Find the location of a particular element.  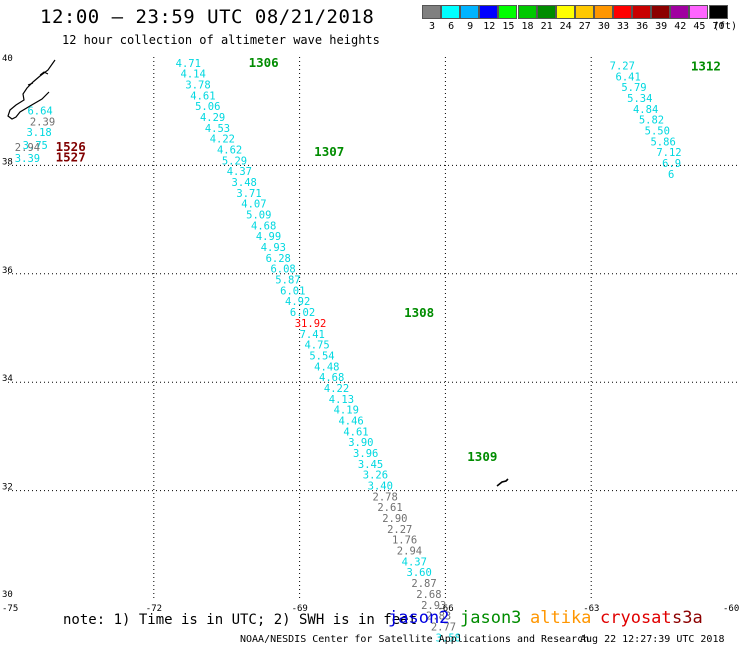

wave-height-value: 3.40 is located at coordinates (380, 487).